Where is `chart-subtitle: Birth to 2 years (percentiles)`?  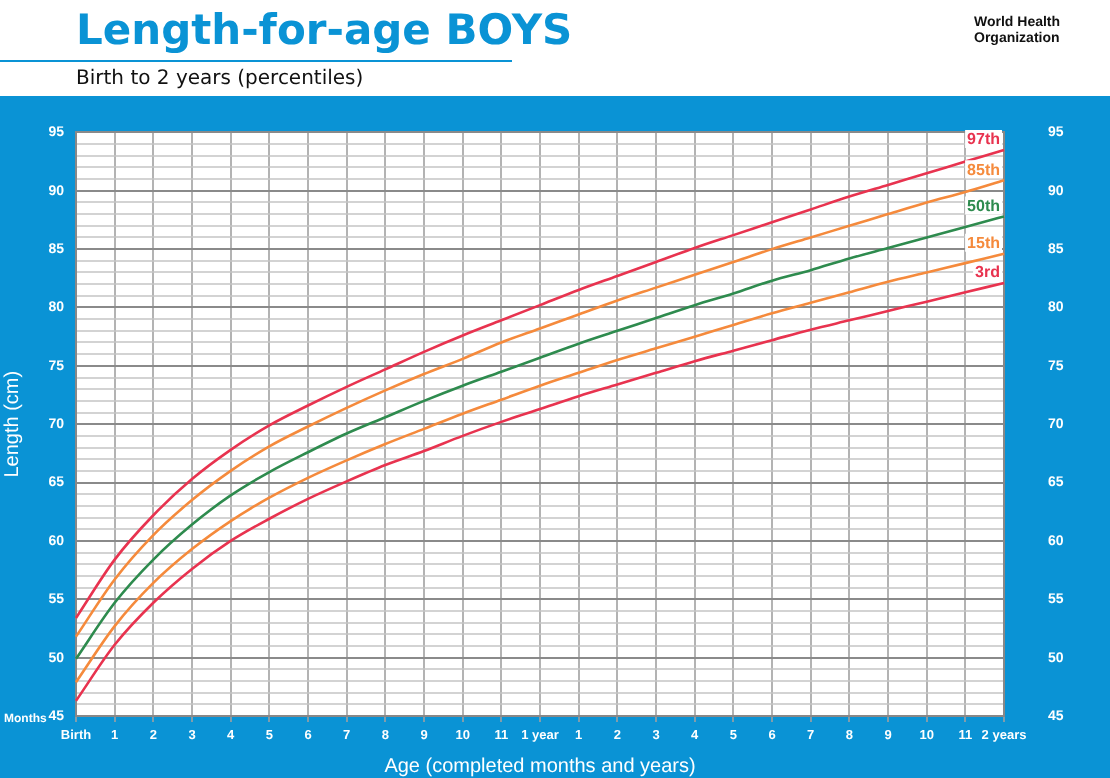 chart-subtitle: Birth to 2 years (percentiles) is located at coordinates (220, 79).